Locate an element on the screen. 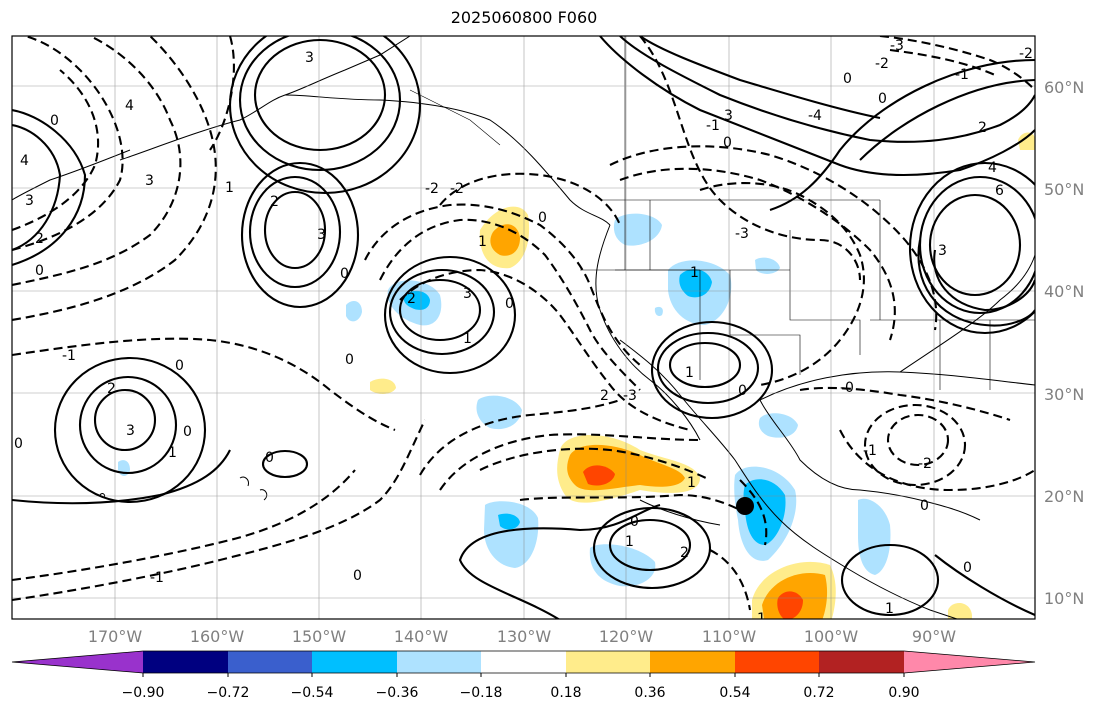 The width and height of the screenshot is (1105, 712). lat-label: 60°N is located at coordinates (1064, 87).